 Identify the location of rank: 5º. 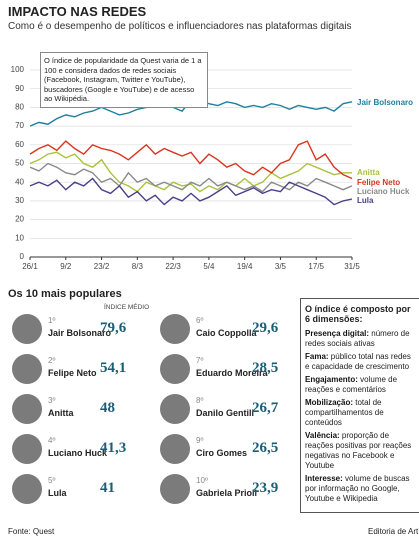
(52, 480).